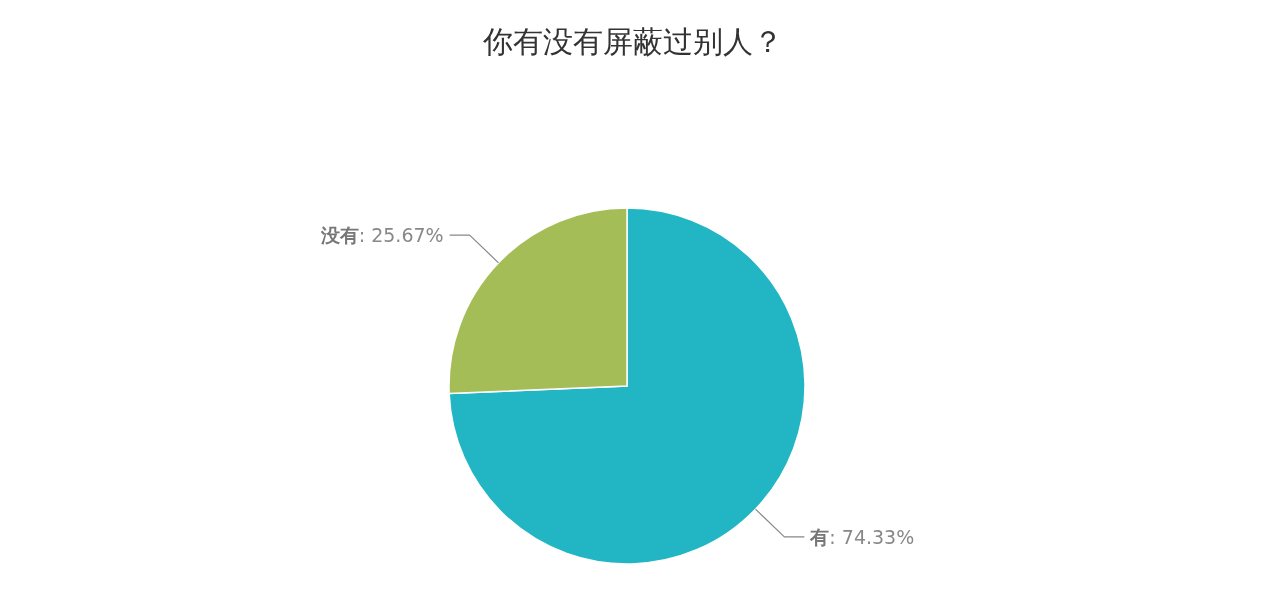  Describe the element at coordinates (819, 536) in the screenshot. I see `slice-label: 有` at that location.